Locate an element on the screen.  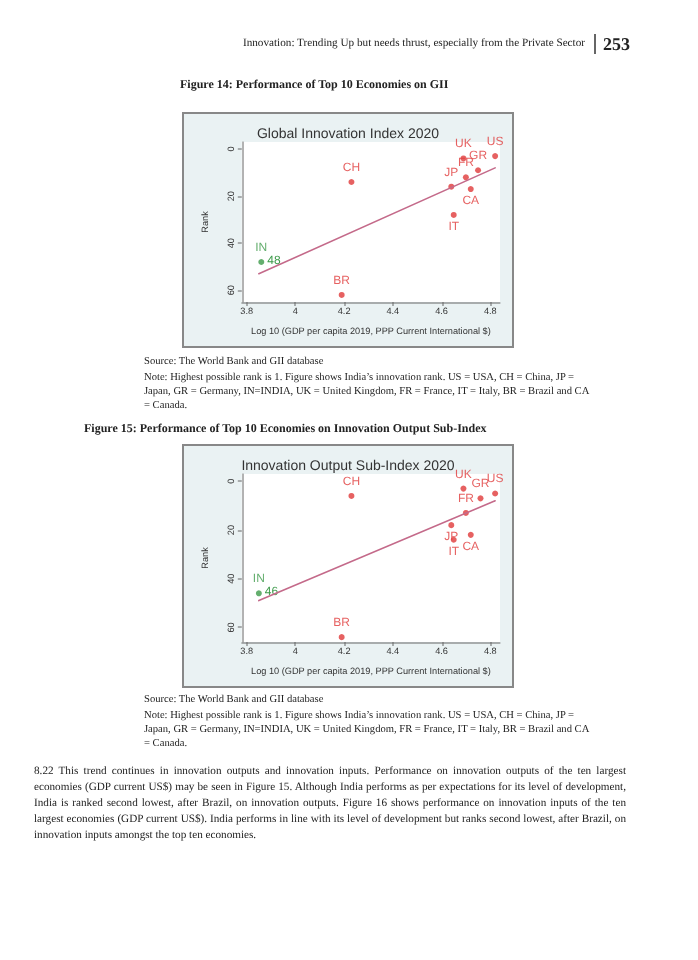
text: 253 is located at coordinates (611, 44).